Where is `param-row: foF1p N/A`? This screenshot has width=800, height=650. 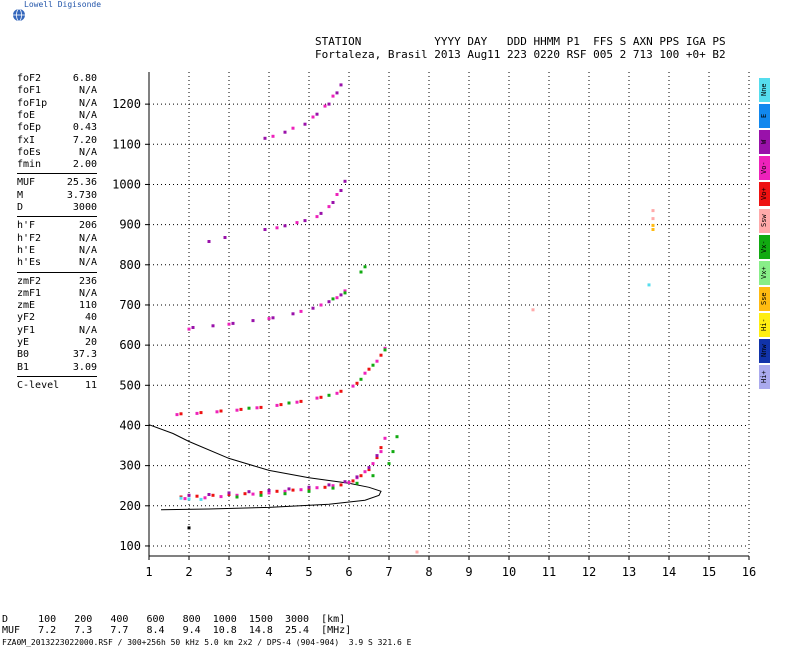 param-row: foF1p N/A is located at coordinates (57, 104).